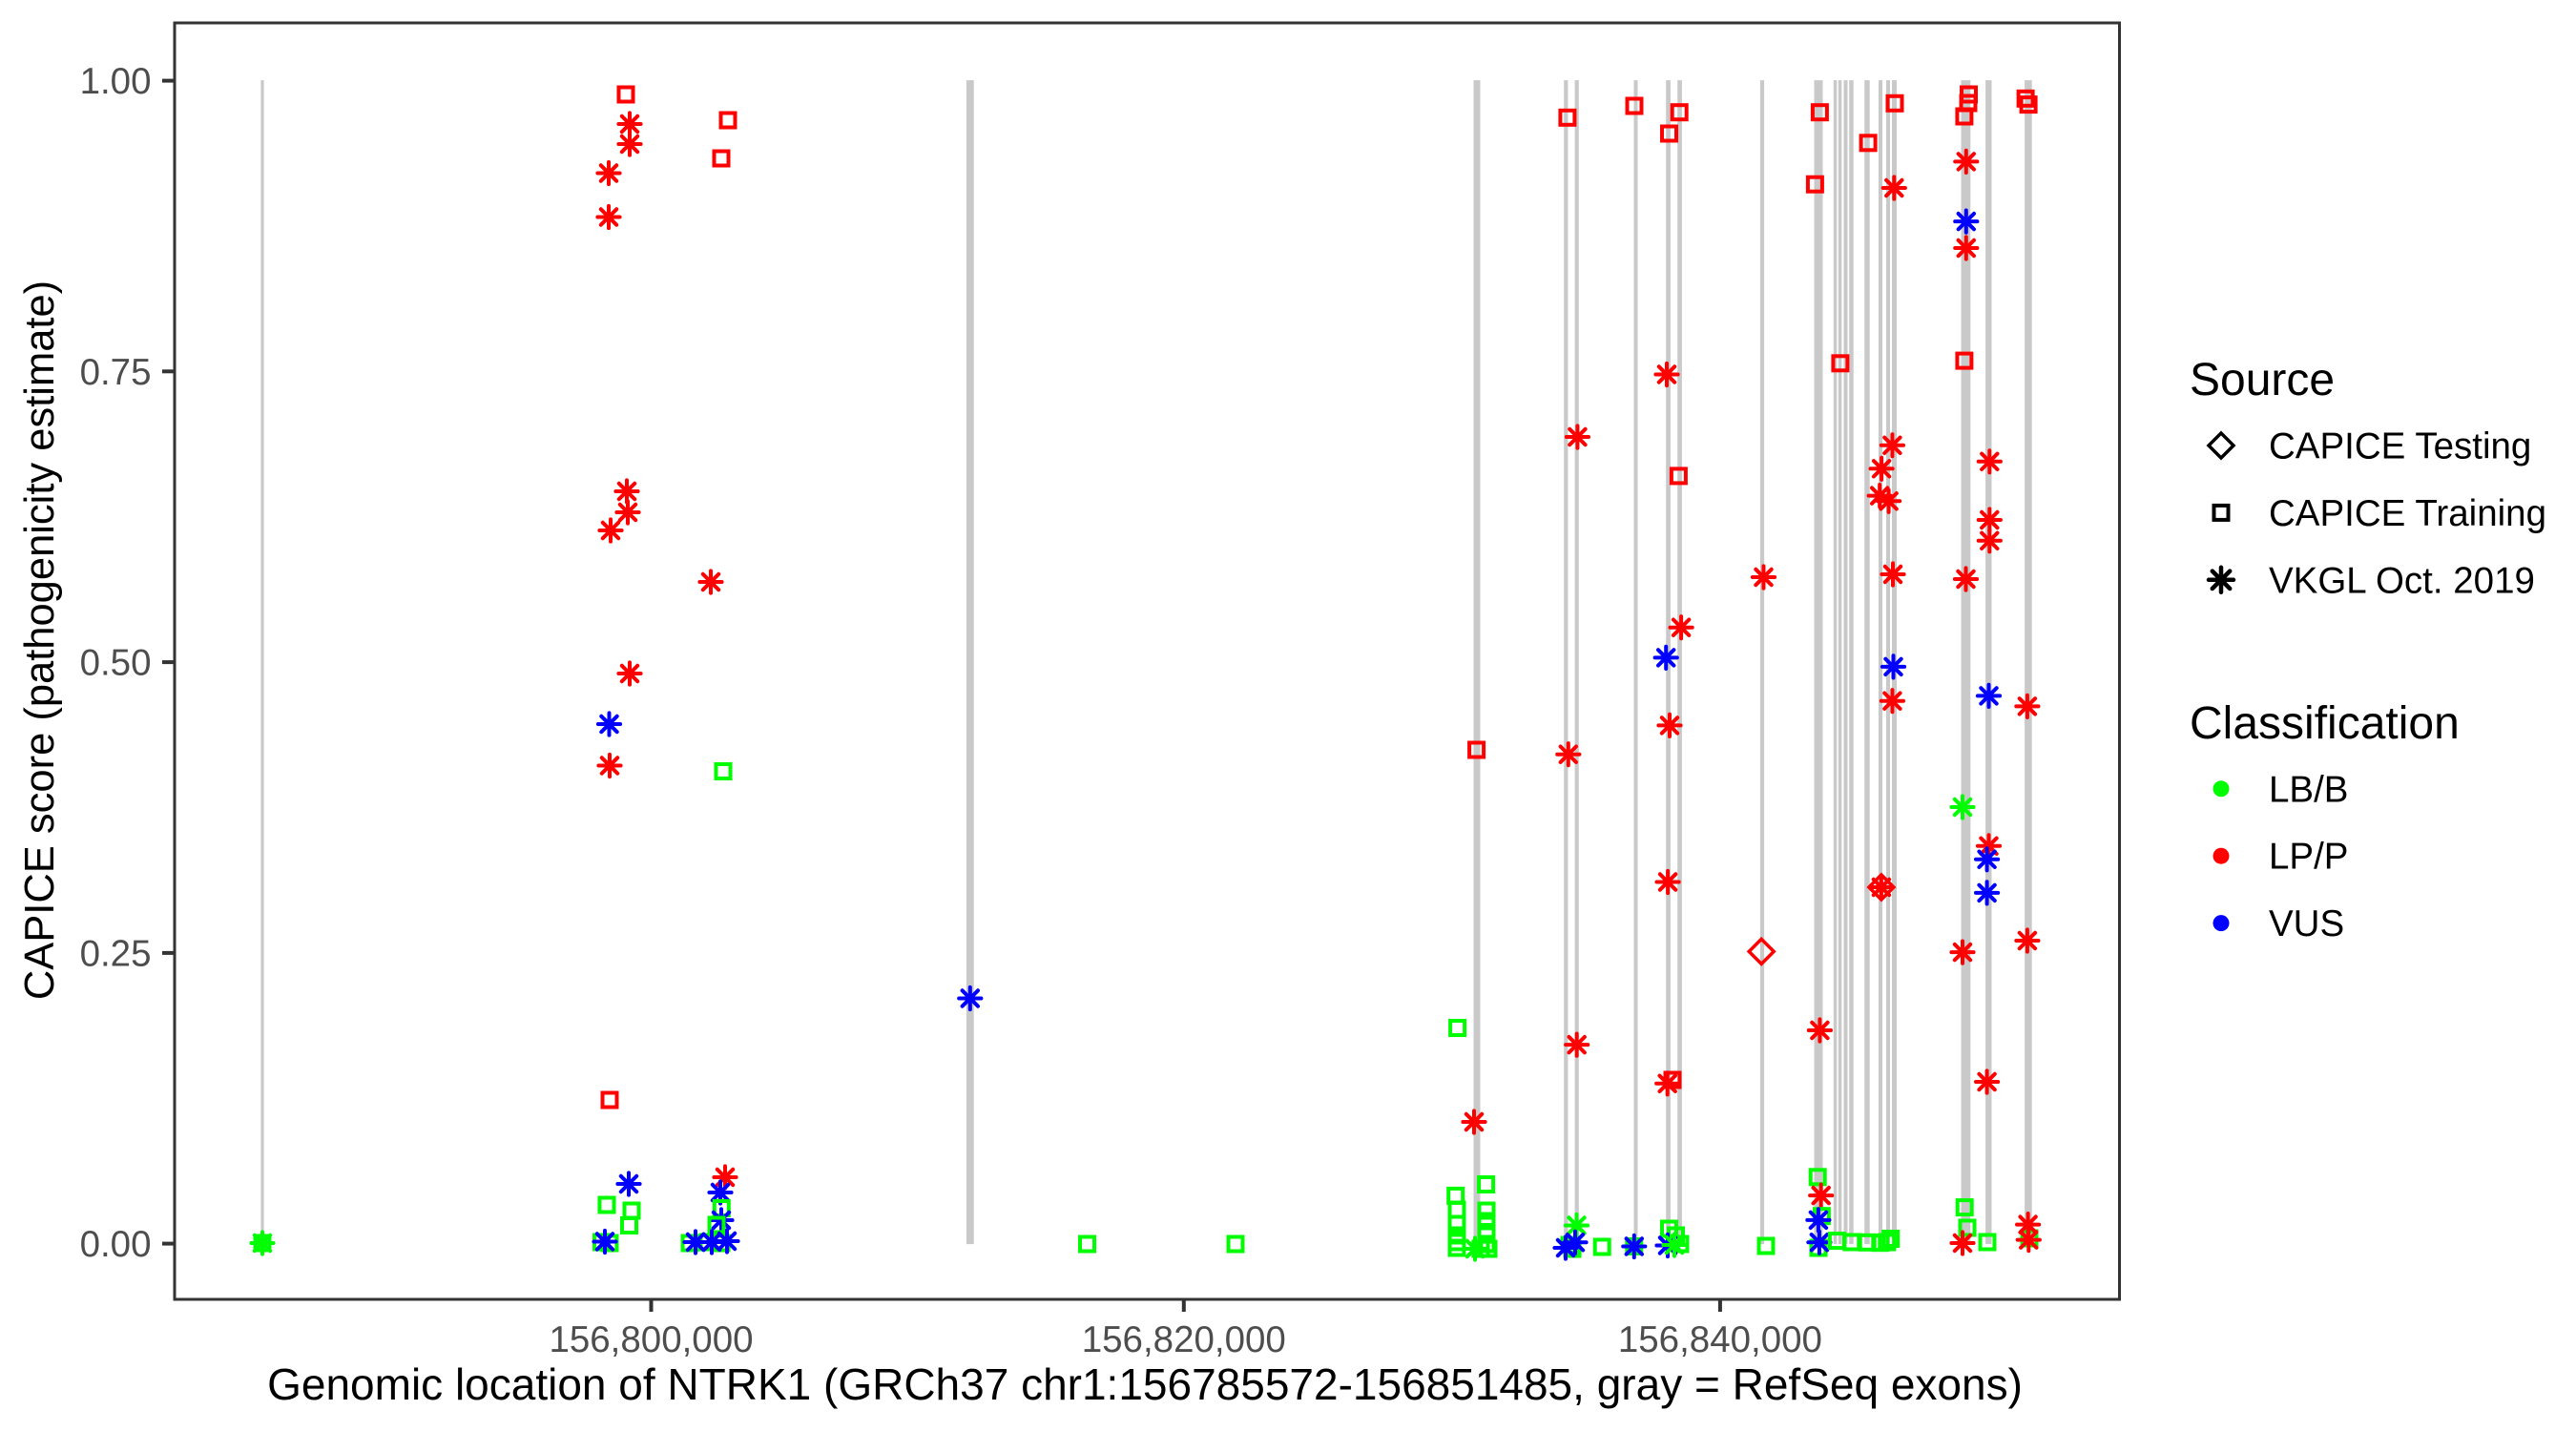 Image resolution: width=2576 pixels, height=1431 pixels. I want to click on svg-text: CAPICE Testing, so click(2400, 446).